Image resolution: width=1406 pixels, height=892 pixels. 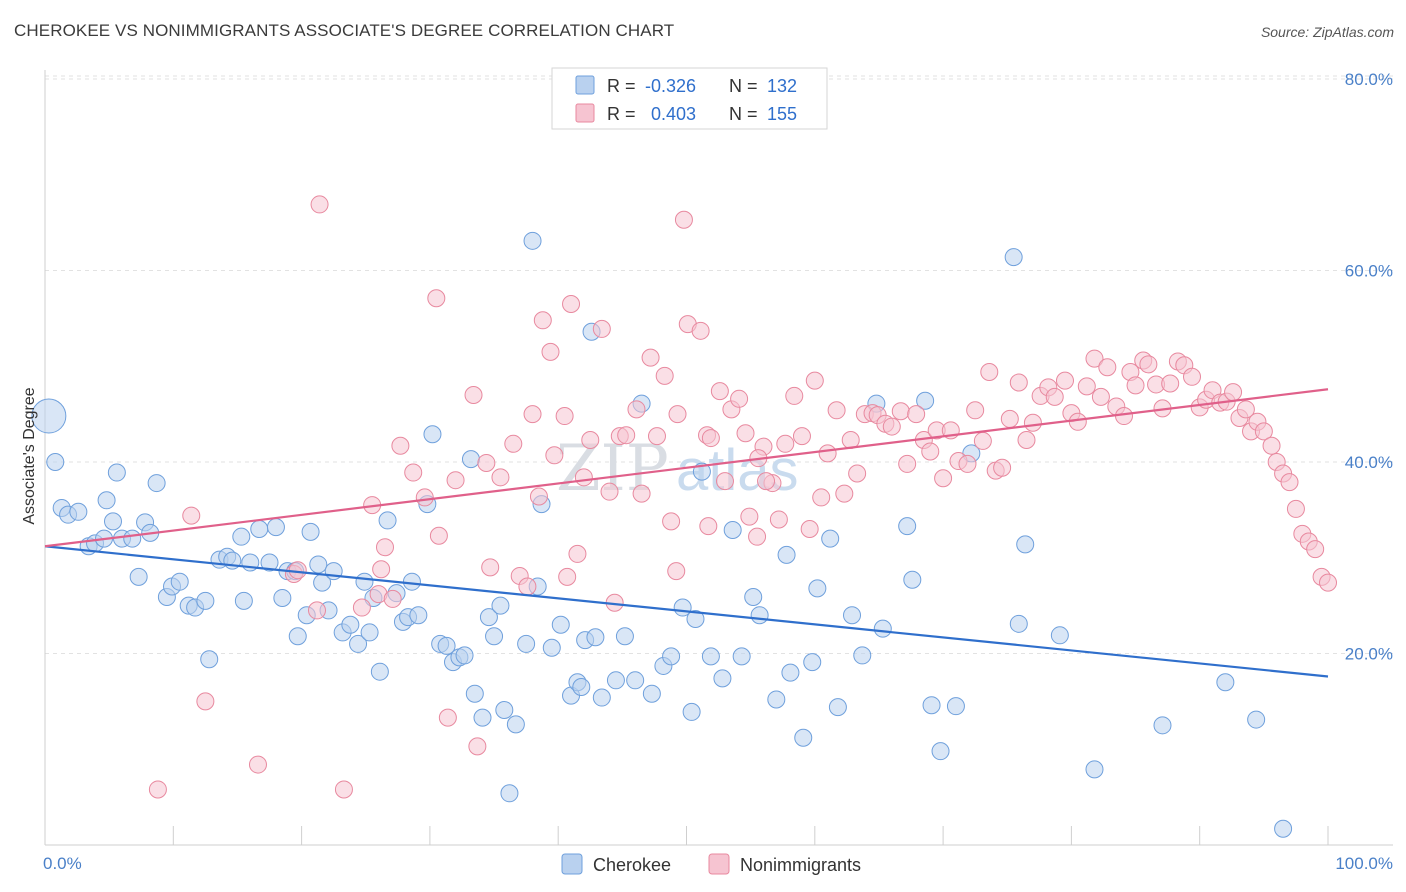 What do you see at coordinates (1364, 863) in the screenshot?
I see `x-tick-label-max: 100.0%` at bounding box center [1364, 863].